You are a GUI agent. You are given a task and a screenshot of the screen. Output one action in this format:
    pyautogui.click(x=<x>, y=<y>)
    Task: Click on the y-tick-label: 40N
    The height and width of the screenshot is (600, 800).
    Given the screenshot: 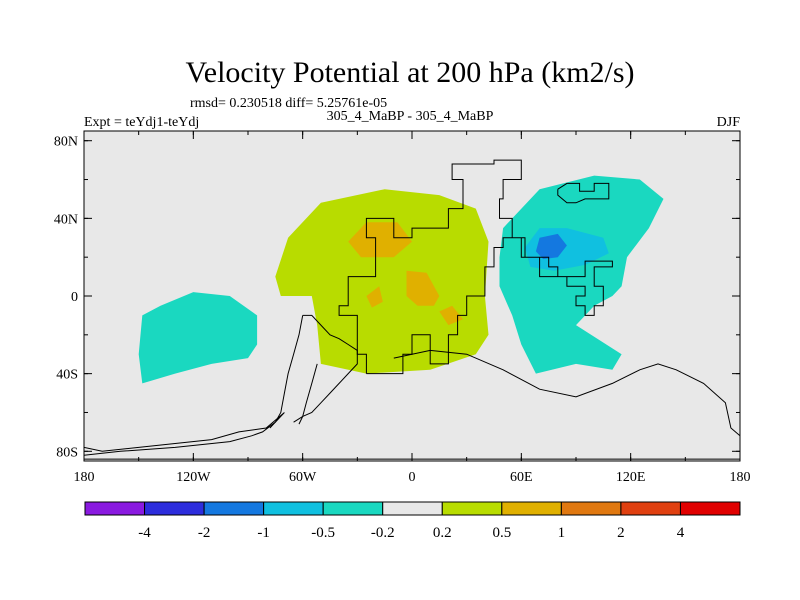 What is the action you would take?
    pyautogui.click(x=66, y=219)
    